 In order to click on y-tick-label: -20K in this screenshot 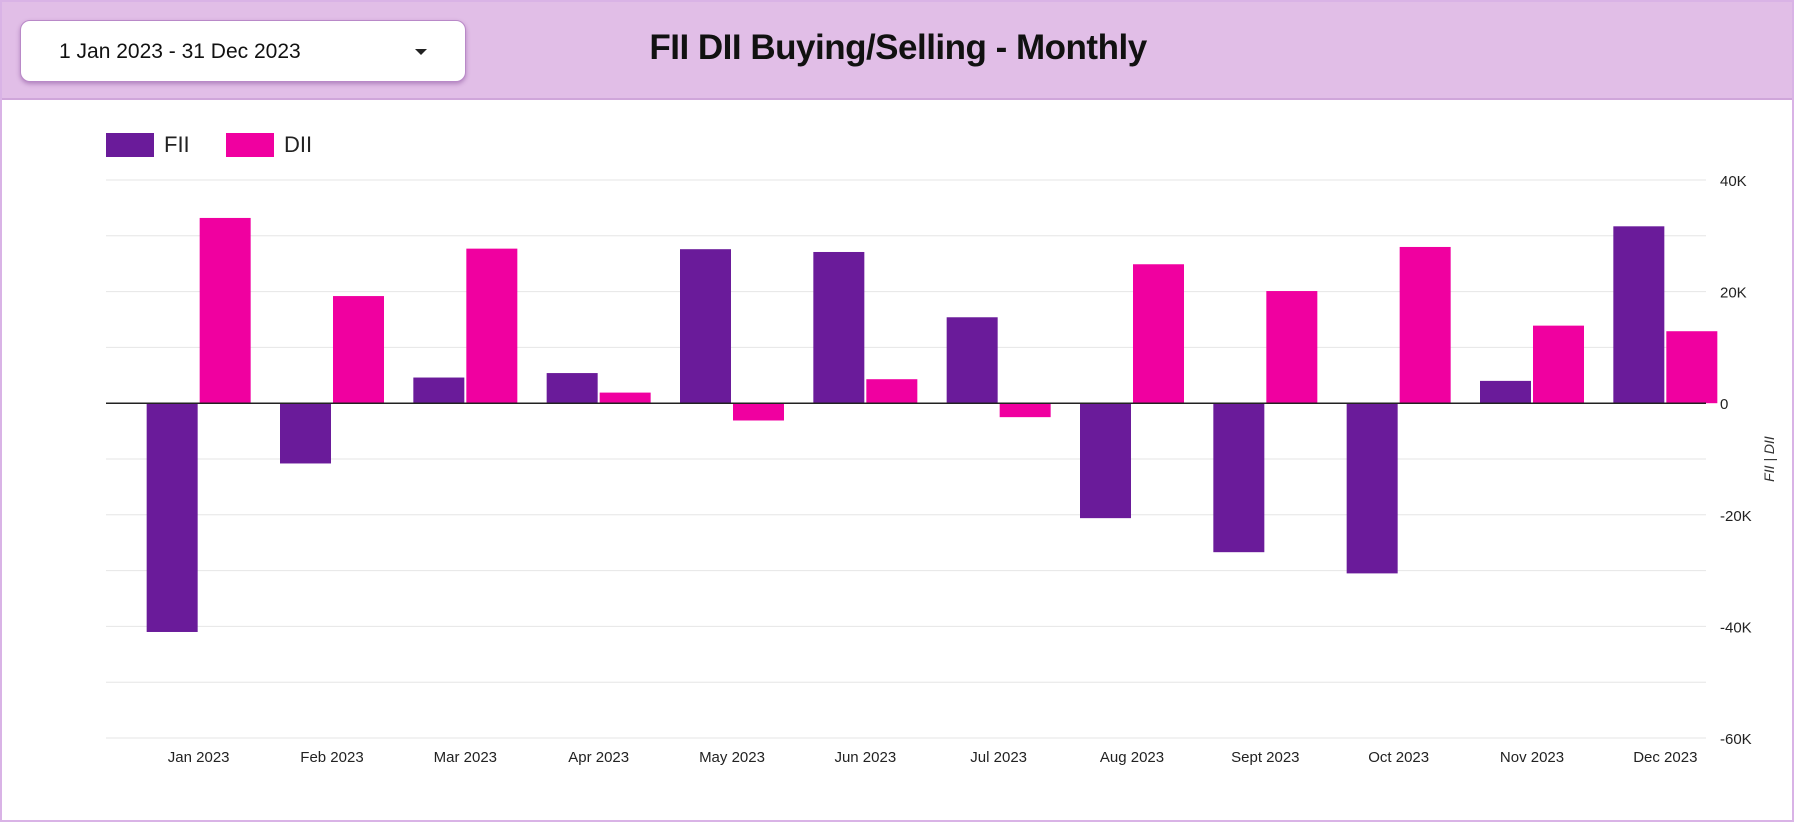, I will do `click(1736, 516)`.